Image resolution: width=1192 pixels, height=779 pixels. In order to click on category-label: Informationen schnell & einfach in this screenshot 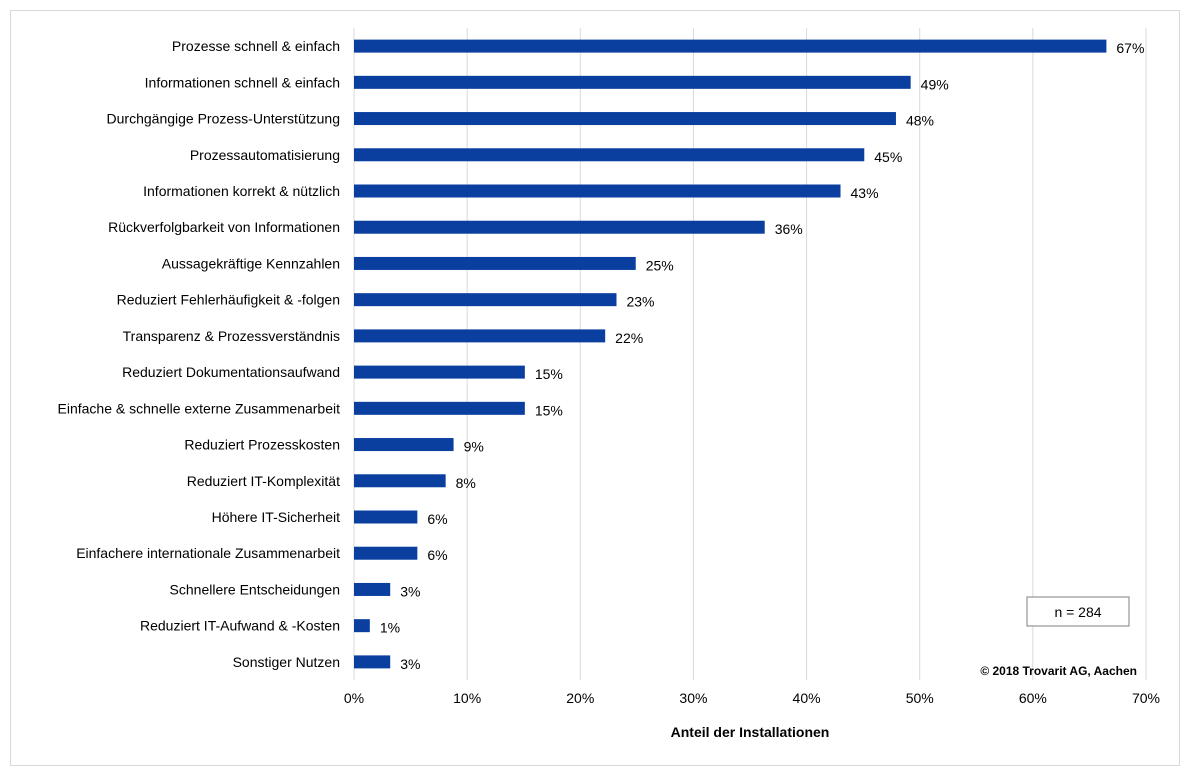, I will do `click(242, 82)`.